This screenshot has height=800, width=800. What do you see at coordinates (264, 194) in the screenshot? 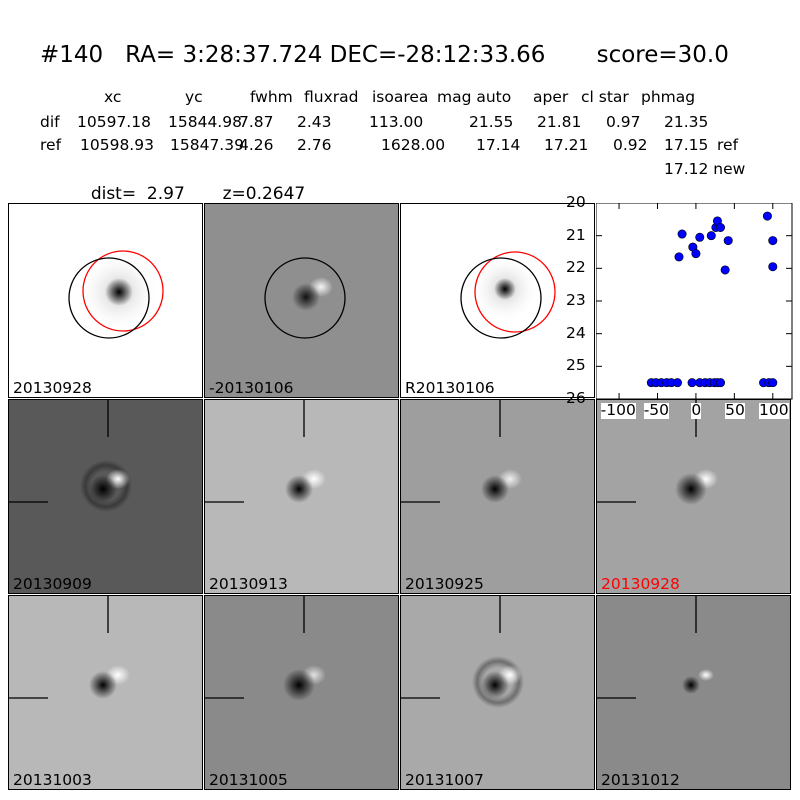
I see `redshift-label: z=0.2647` at bounding box center [264, 194].